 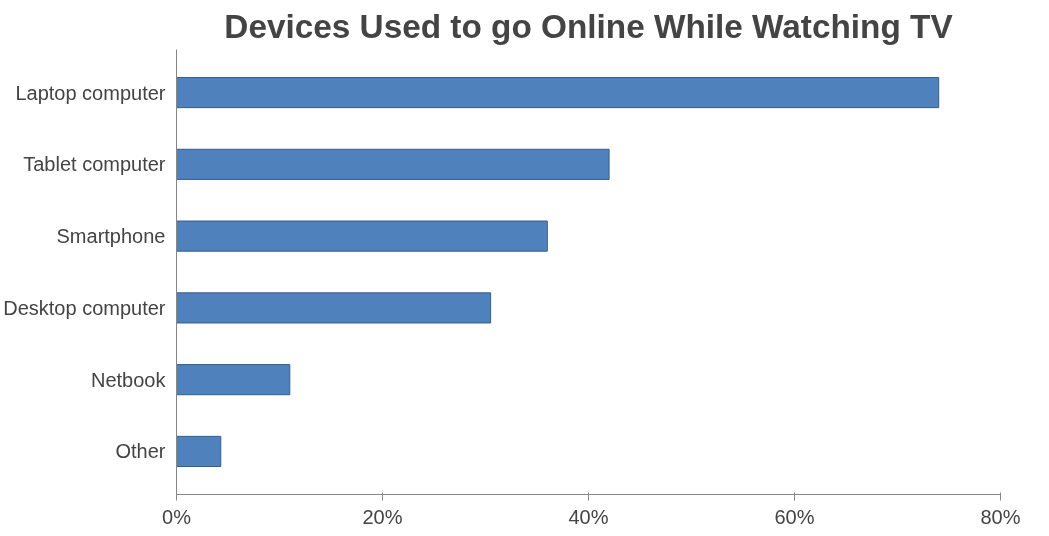 What do you see at coordinates (588, 26) in the screenshot?
I see `chart-title: Devices Used to go Online While Watching TV` at bounding box center [588, 26].